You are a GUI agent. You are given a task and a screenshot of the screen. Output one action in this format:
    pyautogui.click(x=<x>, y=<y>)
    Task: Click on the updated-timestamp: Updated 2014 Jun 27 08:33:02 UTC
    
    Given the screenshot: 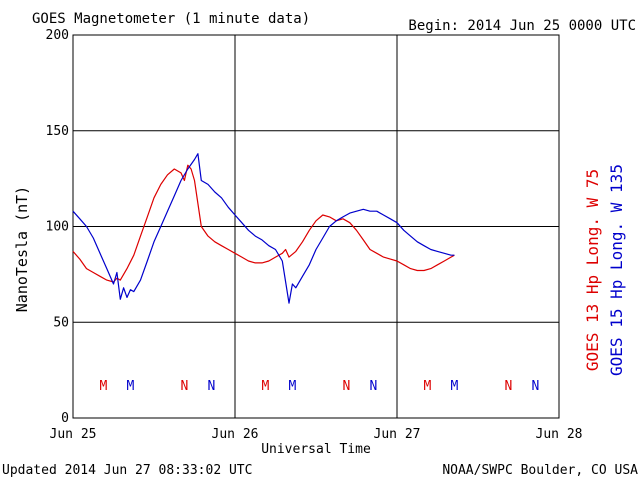 What is the action you would take?
    pyautogui.click(x=127, y=470)
    